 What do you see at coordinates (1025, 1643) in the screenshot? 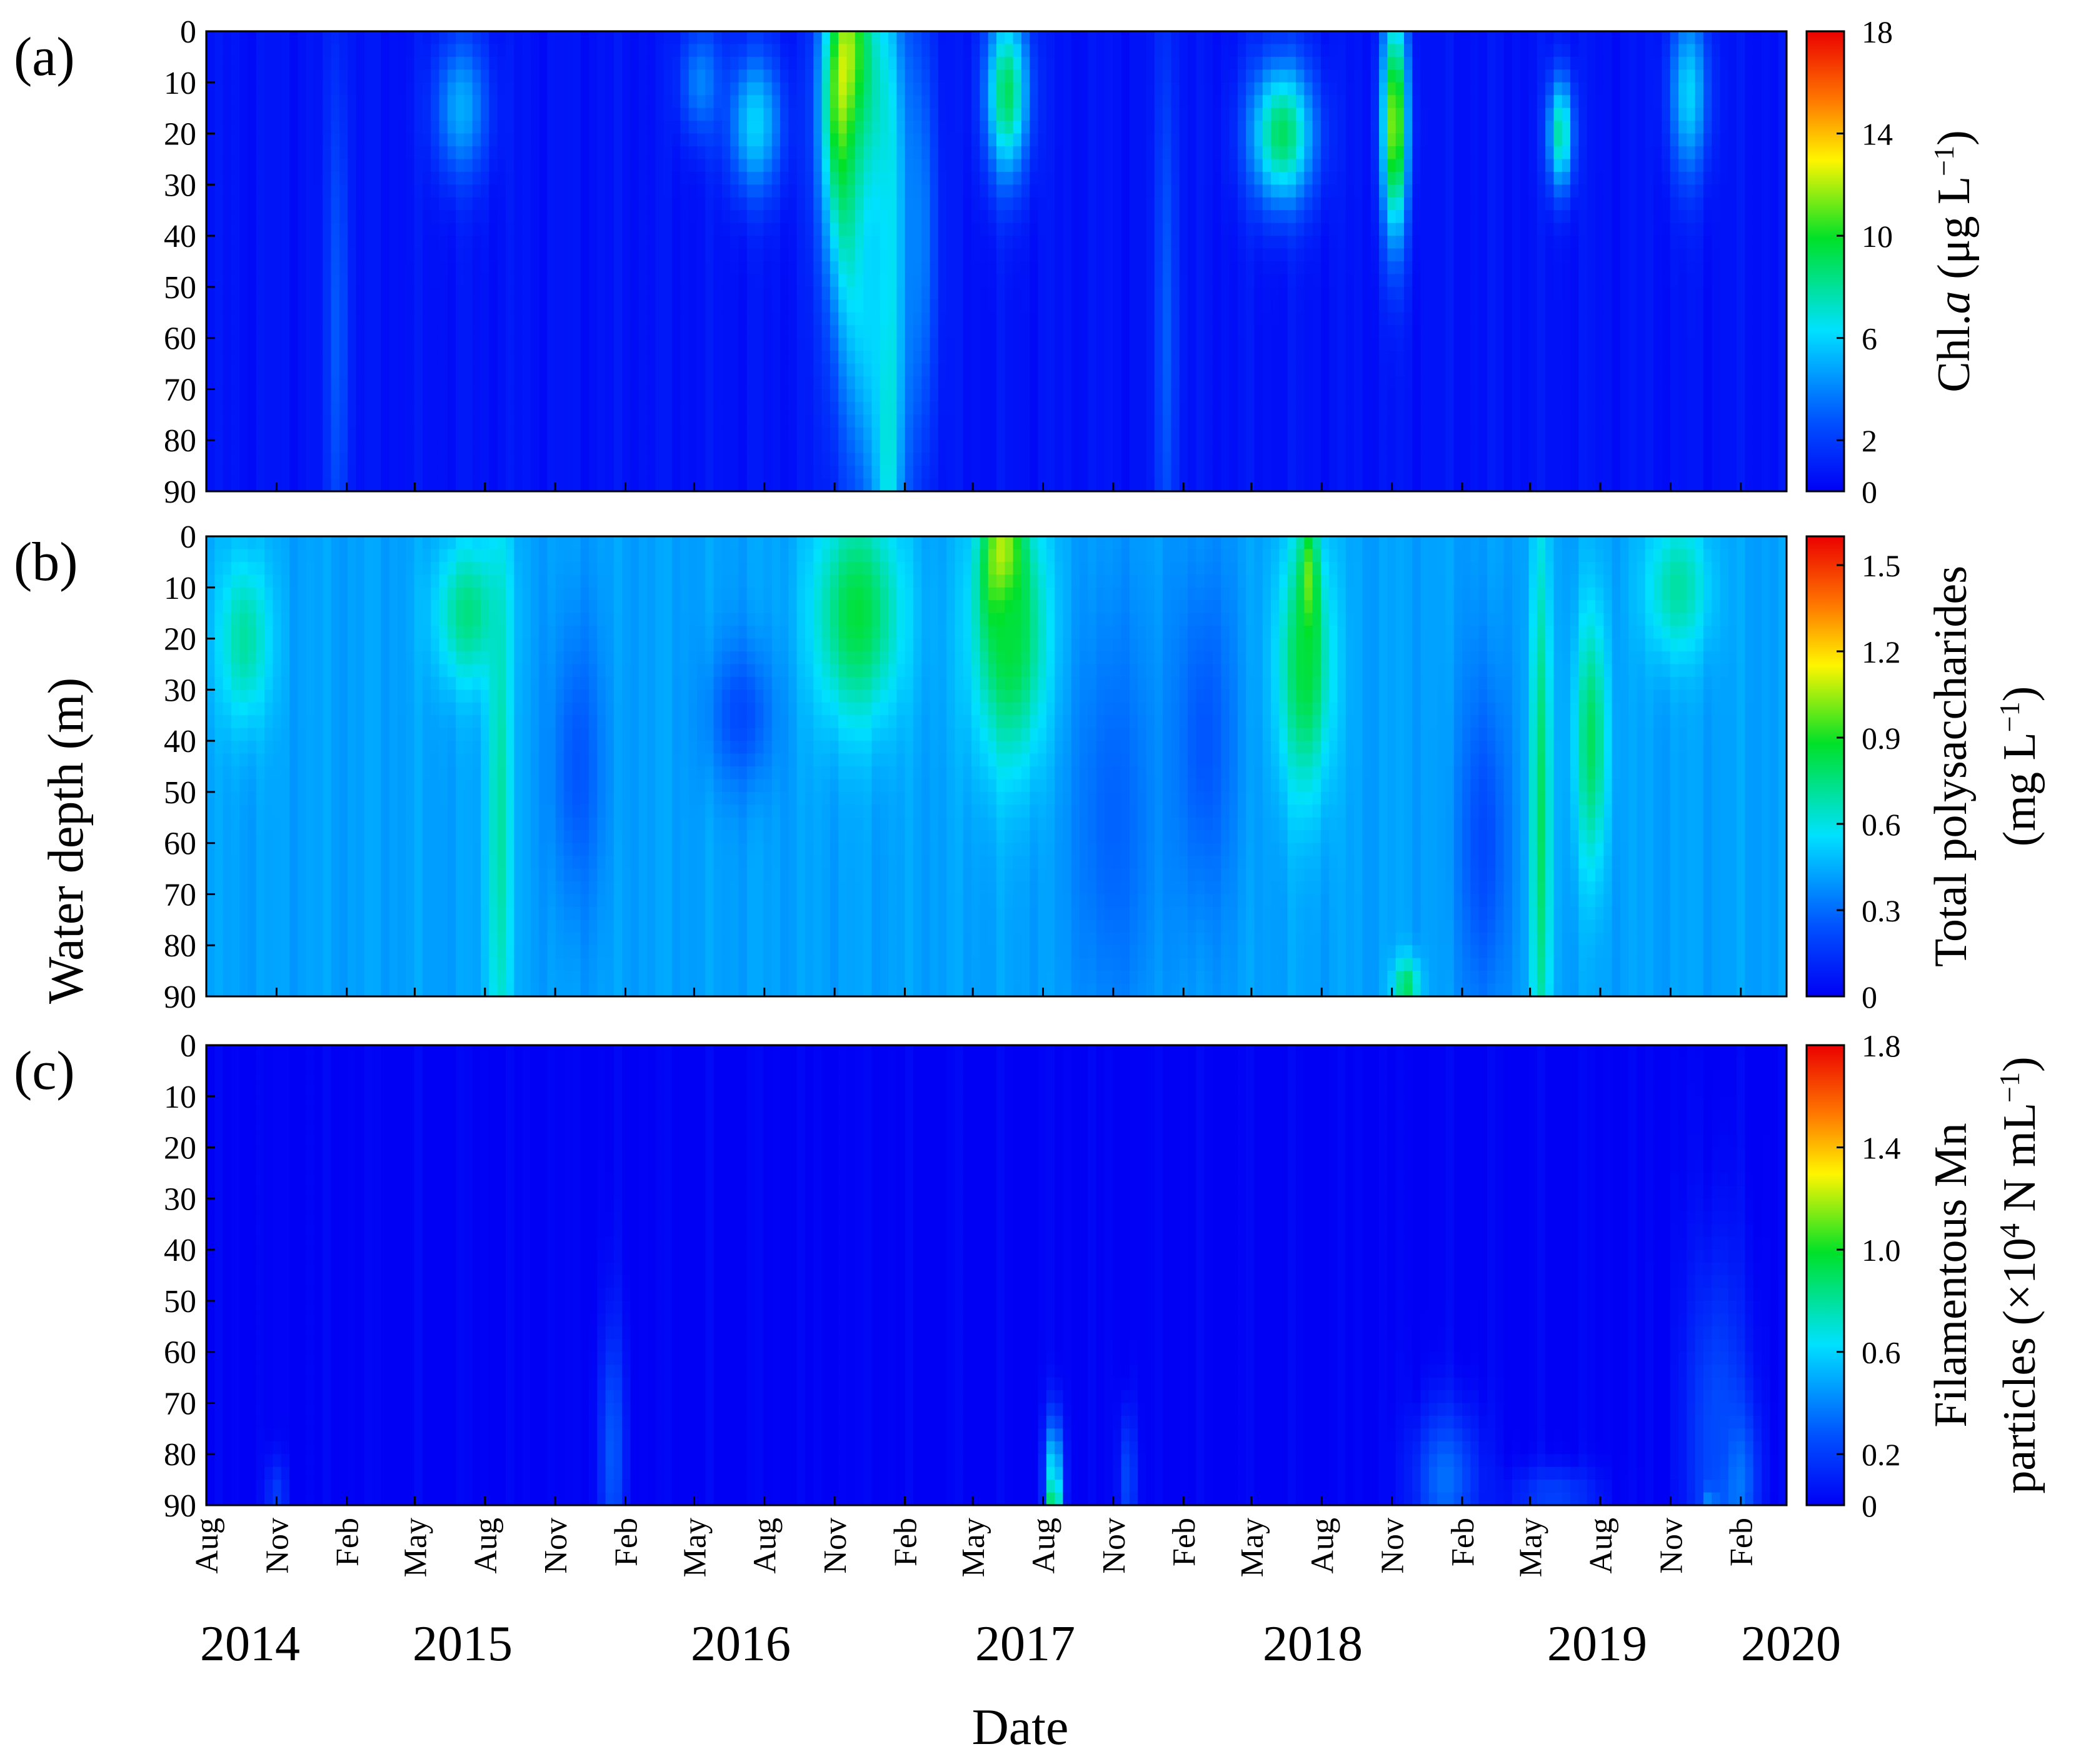
I see `year-label: 2017` at bounding box center [1025, 1643].